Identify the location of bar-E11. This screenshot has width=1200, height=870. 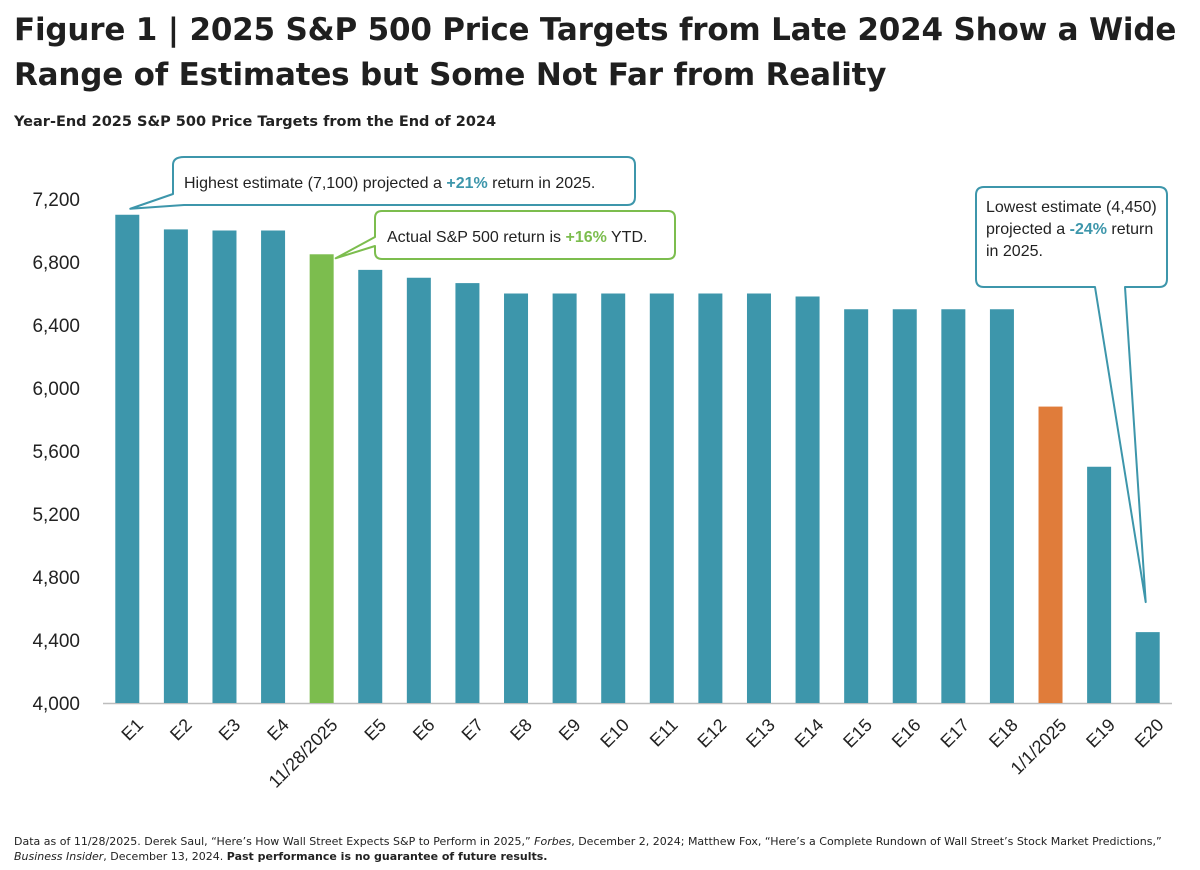
(661, 498).